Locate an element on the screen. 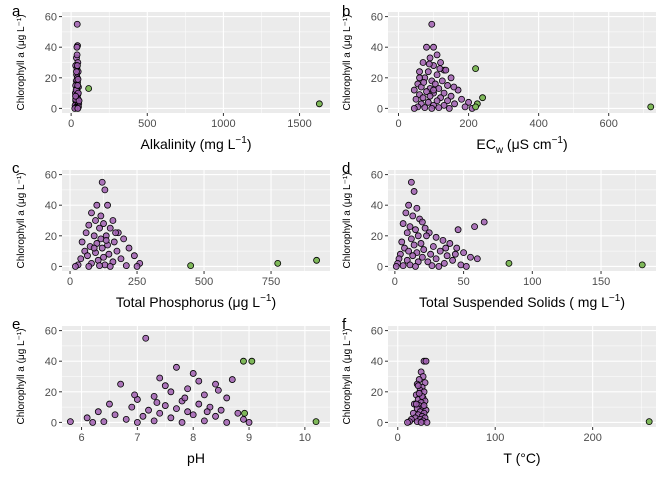 This screenshot has height=480, width=672. x-tick-label: 0 is located at coordinates (395, 282).